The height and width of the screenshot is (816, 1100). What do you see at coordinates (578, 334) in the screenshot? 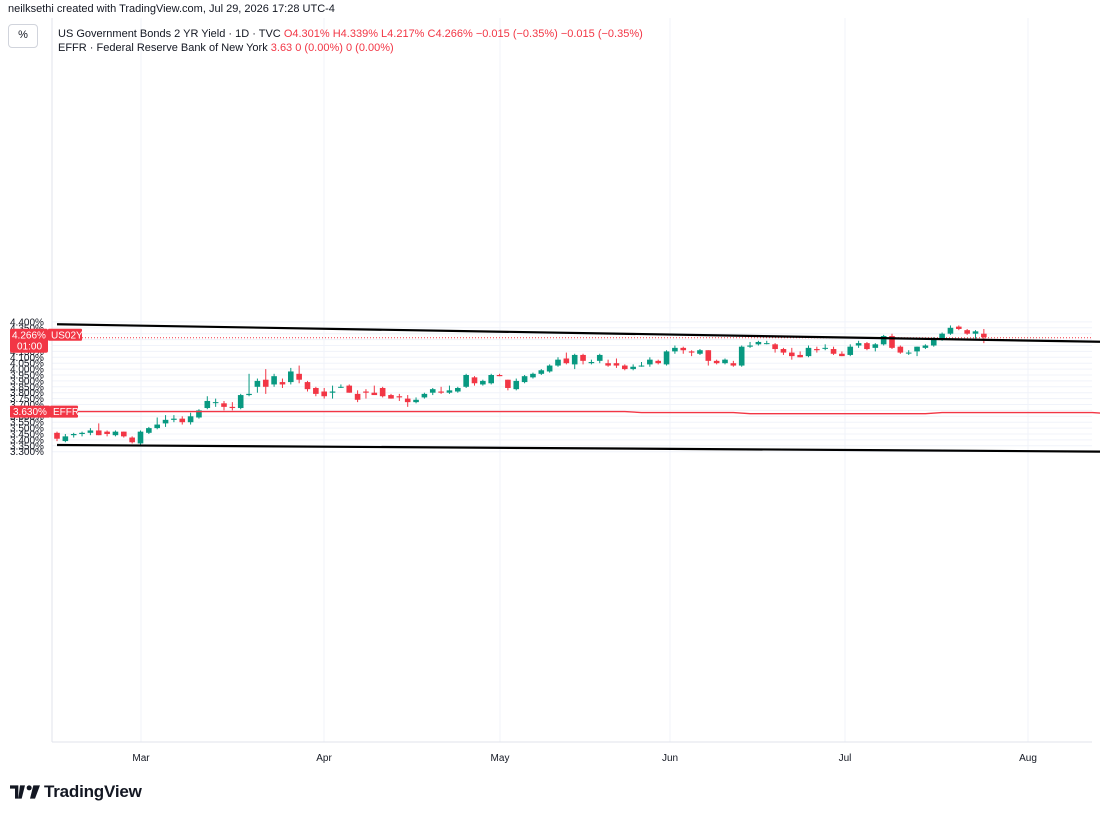
I see `trendline-upper` at bounding box center [578, 334].